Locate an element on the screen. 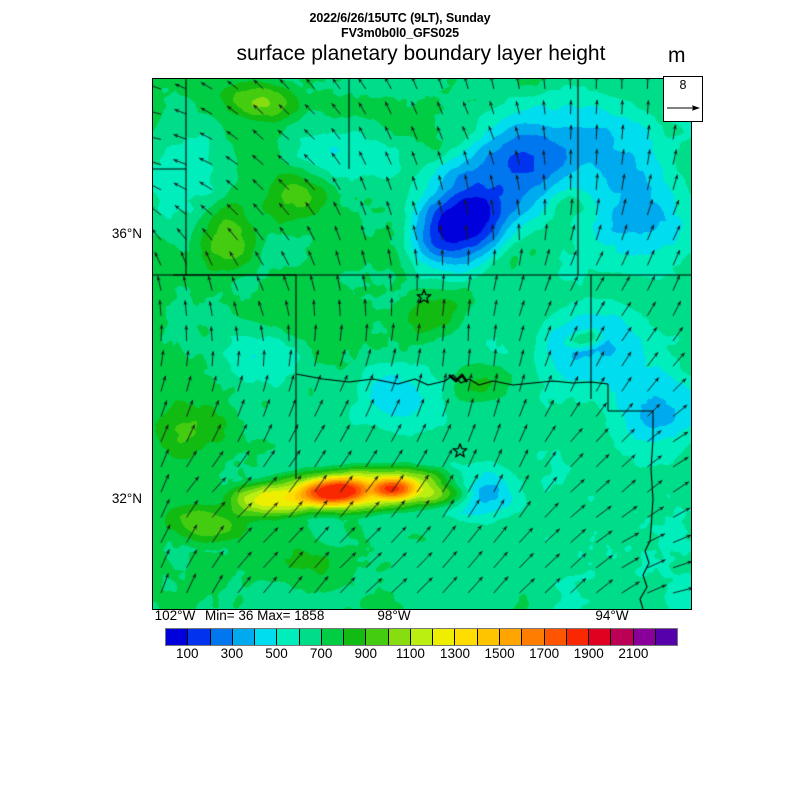 The image size is (800, 800). colorbar-label-300: 300 is located at coordinates (232, 653).